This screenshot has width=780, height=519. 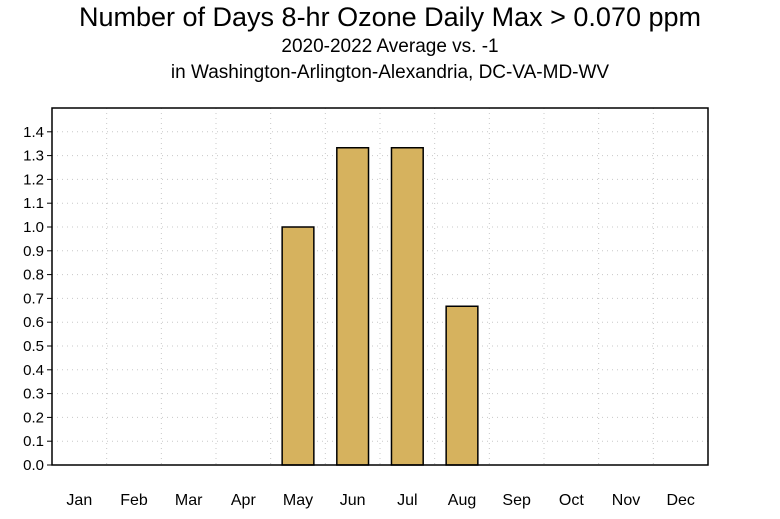 I want to click on x-tick-label: Apr, so click(x=244, y=500).